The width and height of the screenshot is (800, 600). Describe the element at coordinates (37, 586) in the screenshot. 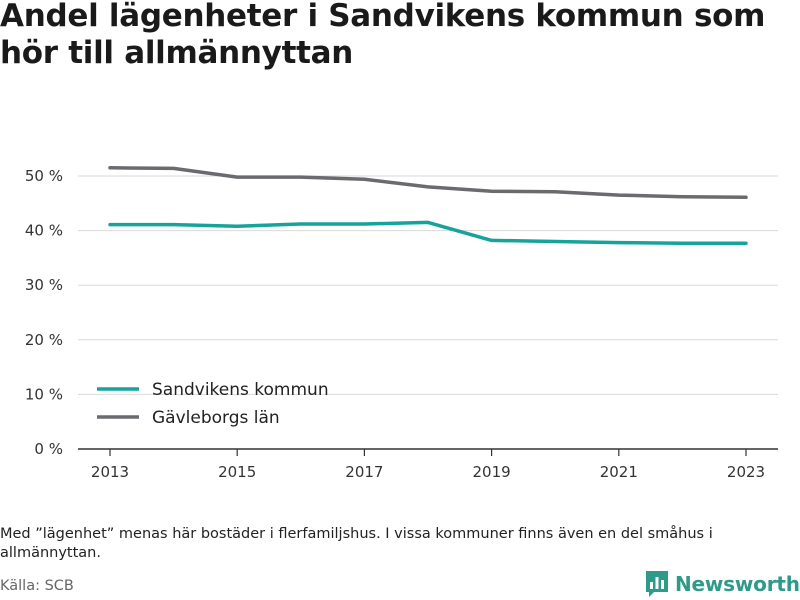

I see `source-label: Källa: SCB` at that location.